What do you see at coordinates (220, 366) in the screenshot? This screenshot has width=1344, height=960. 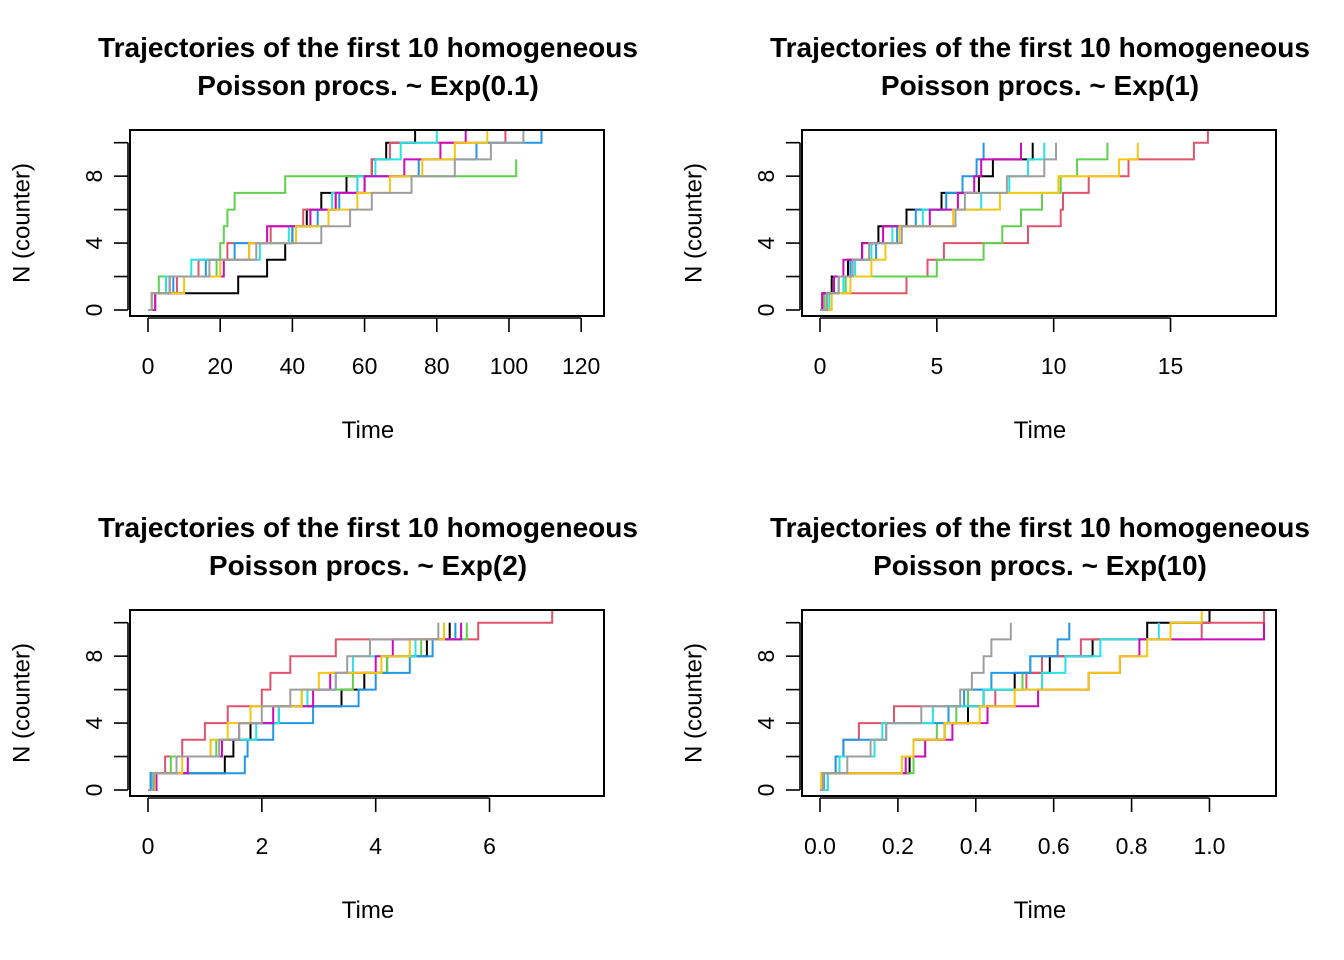 I see `x-tick-label: 20` at bounding box center [220, 366].